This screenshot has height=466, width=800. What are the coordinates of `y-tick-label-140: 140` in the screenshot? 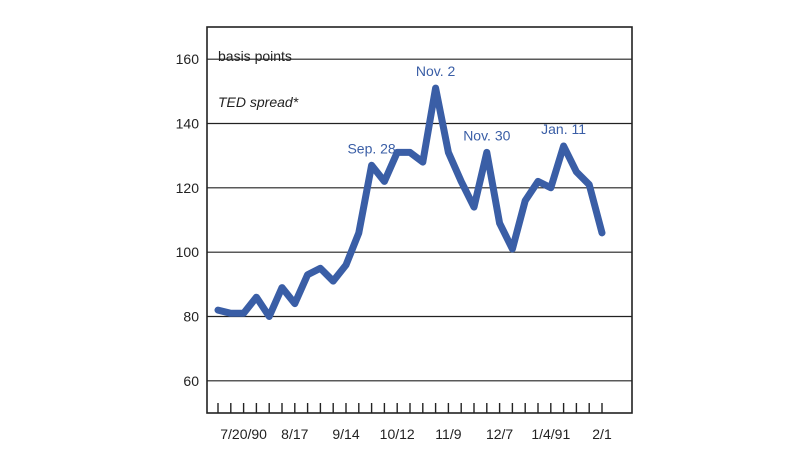 It's located at (188, 124).